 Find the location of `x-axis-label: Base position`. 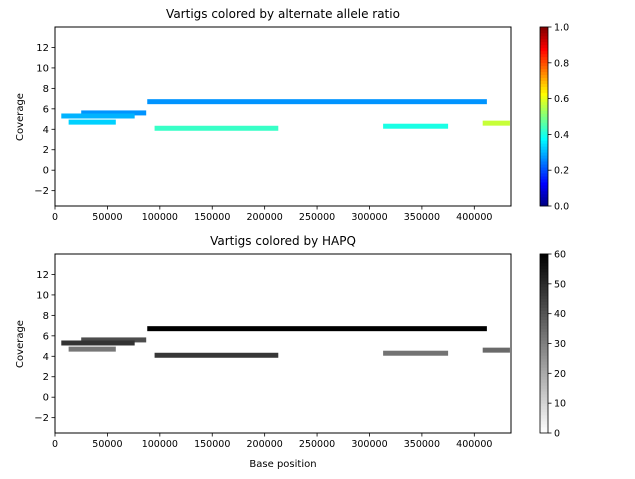

x-axis-label: Base position is located at coordinates (282, 464).